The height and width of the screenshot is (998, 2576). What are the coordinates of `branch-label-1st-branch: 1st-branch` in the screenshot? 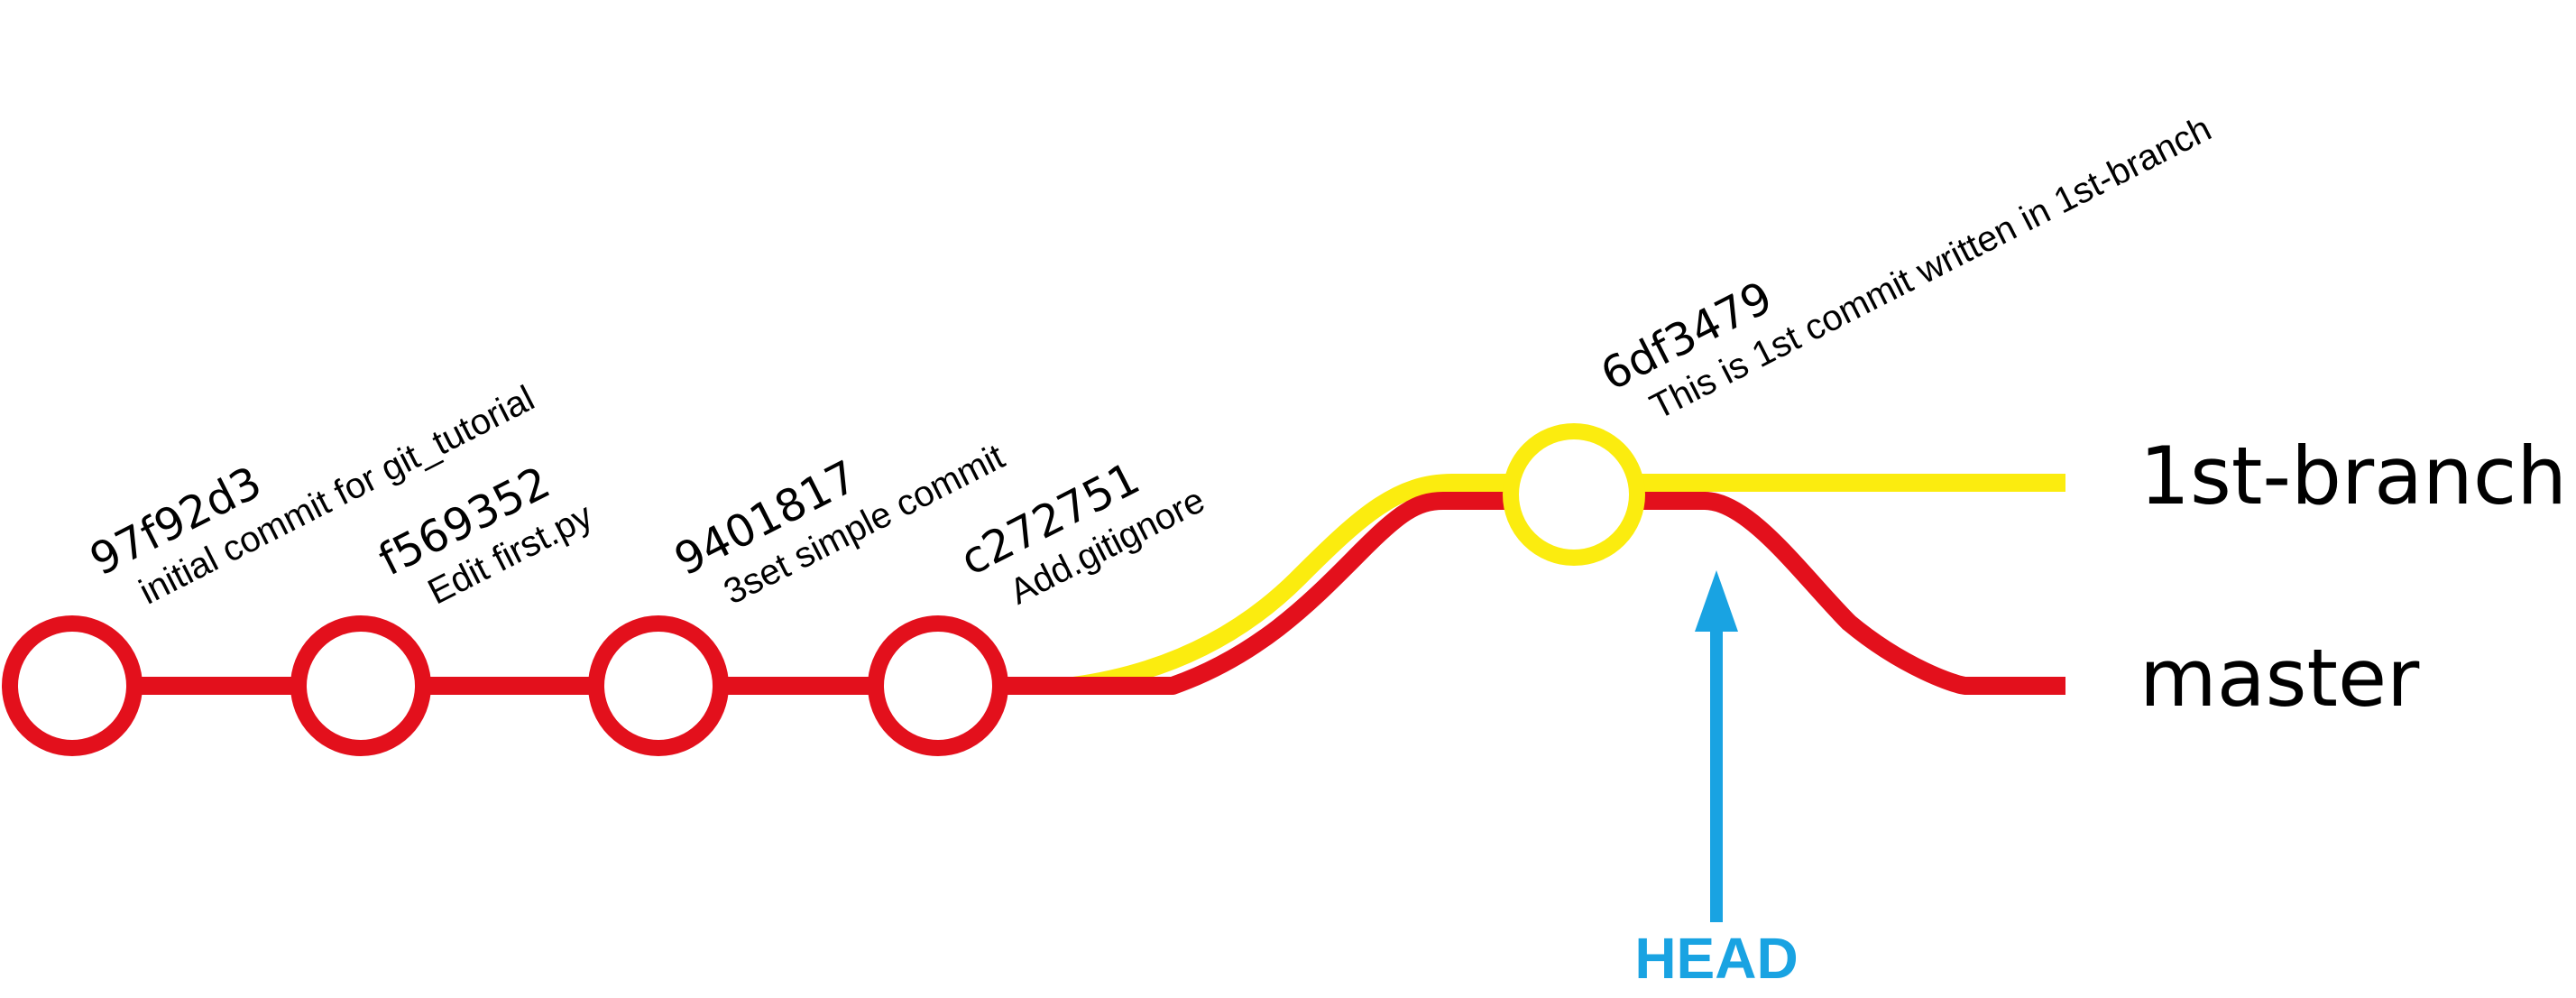 It's located at (2353, 476).